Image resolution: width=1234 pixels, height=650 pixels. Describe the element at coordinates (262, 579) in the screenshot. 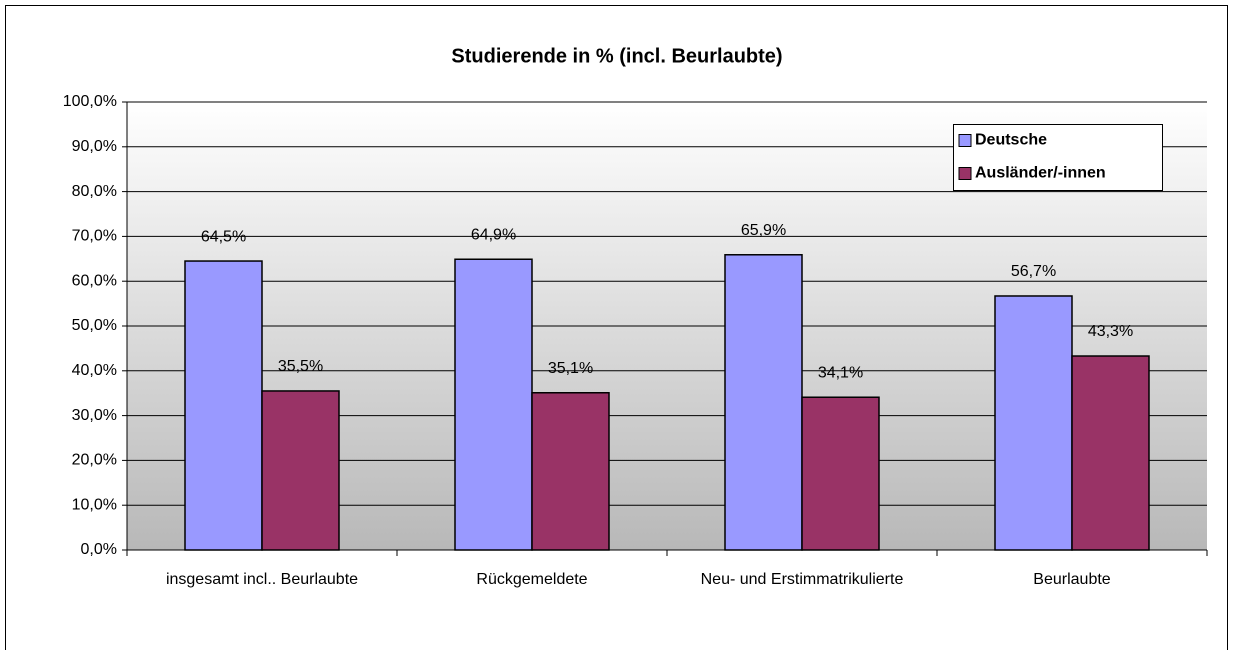

I see `x-tick-label: insgesamt incl.. Beurlaubte` at that location.